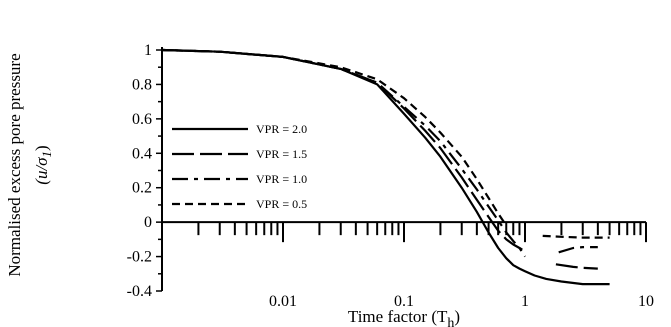  I want to click on legend-label: VPR = 2.0, so click(281, 129).